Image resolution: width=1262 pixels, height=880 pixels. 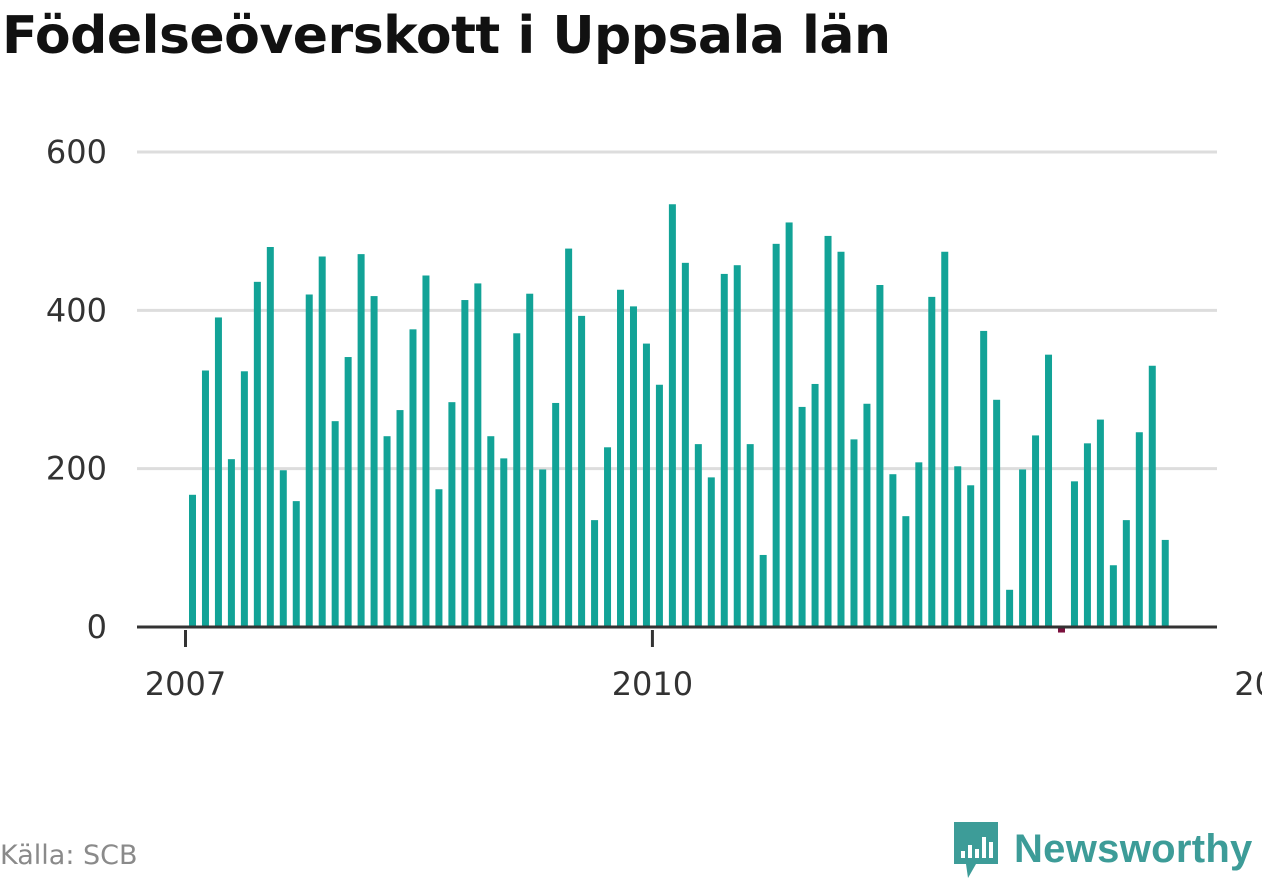 I want to click on brand-name: Newsworthy, so click(x=1133, y=848).